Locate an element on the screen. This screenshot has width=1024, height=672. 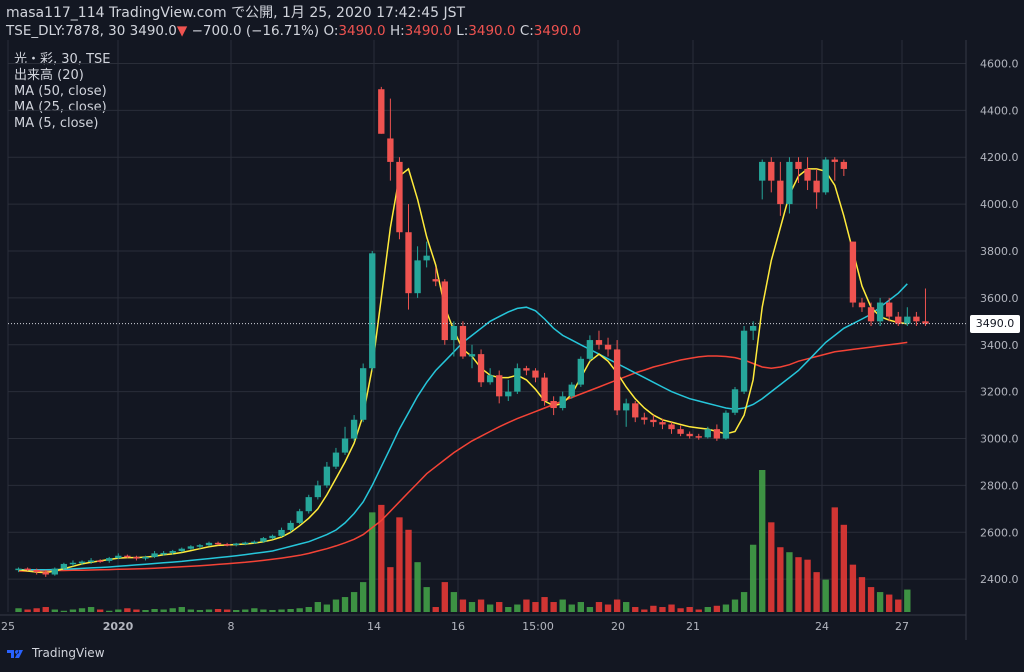
x-tick-label: 15:00 is located at coordinates (538, 626).